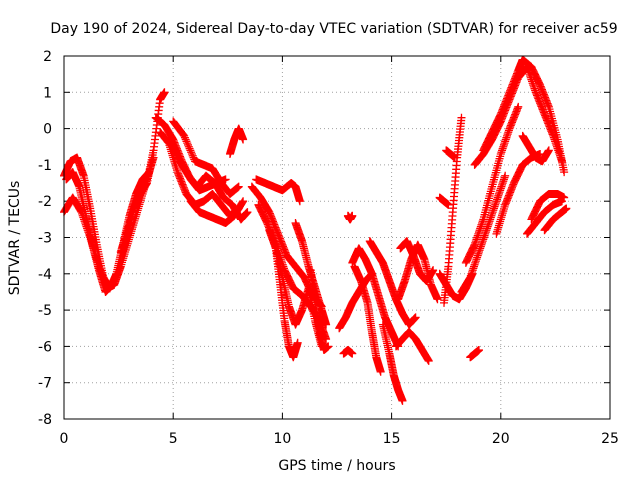  I want to click on y-tick-label: -6, so click(45, 347).